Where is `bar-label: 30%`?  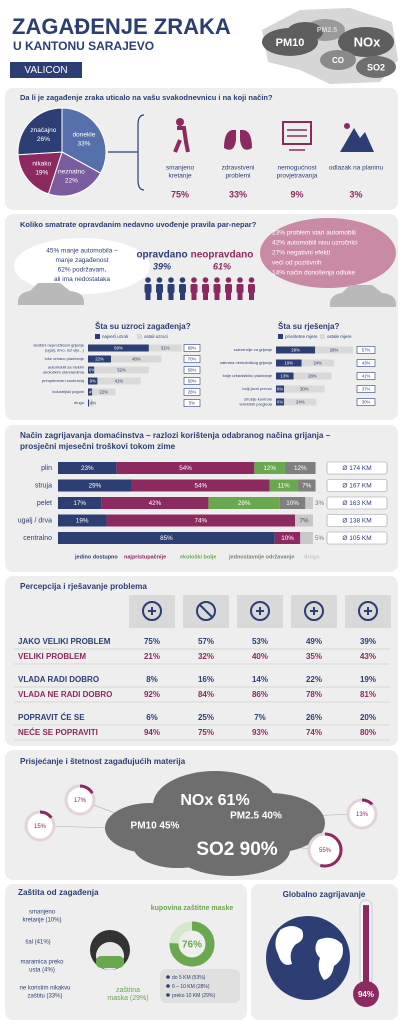 bar-label: 30% is located at coordinates (304, 388).